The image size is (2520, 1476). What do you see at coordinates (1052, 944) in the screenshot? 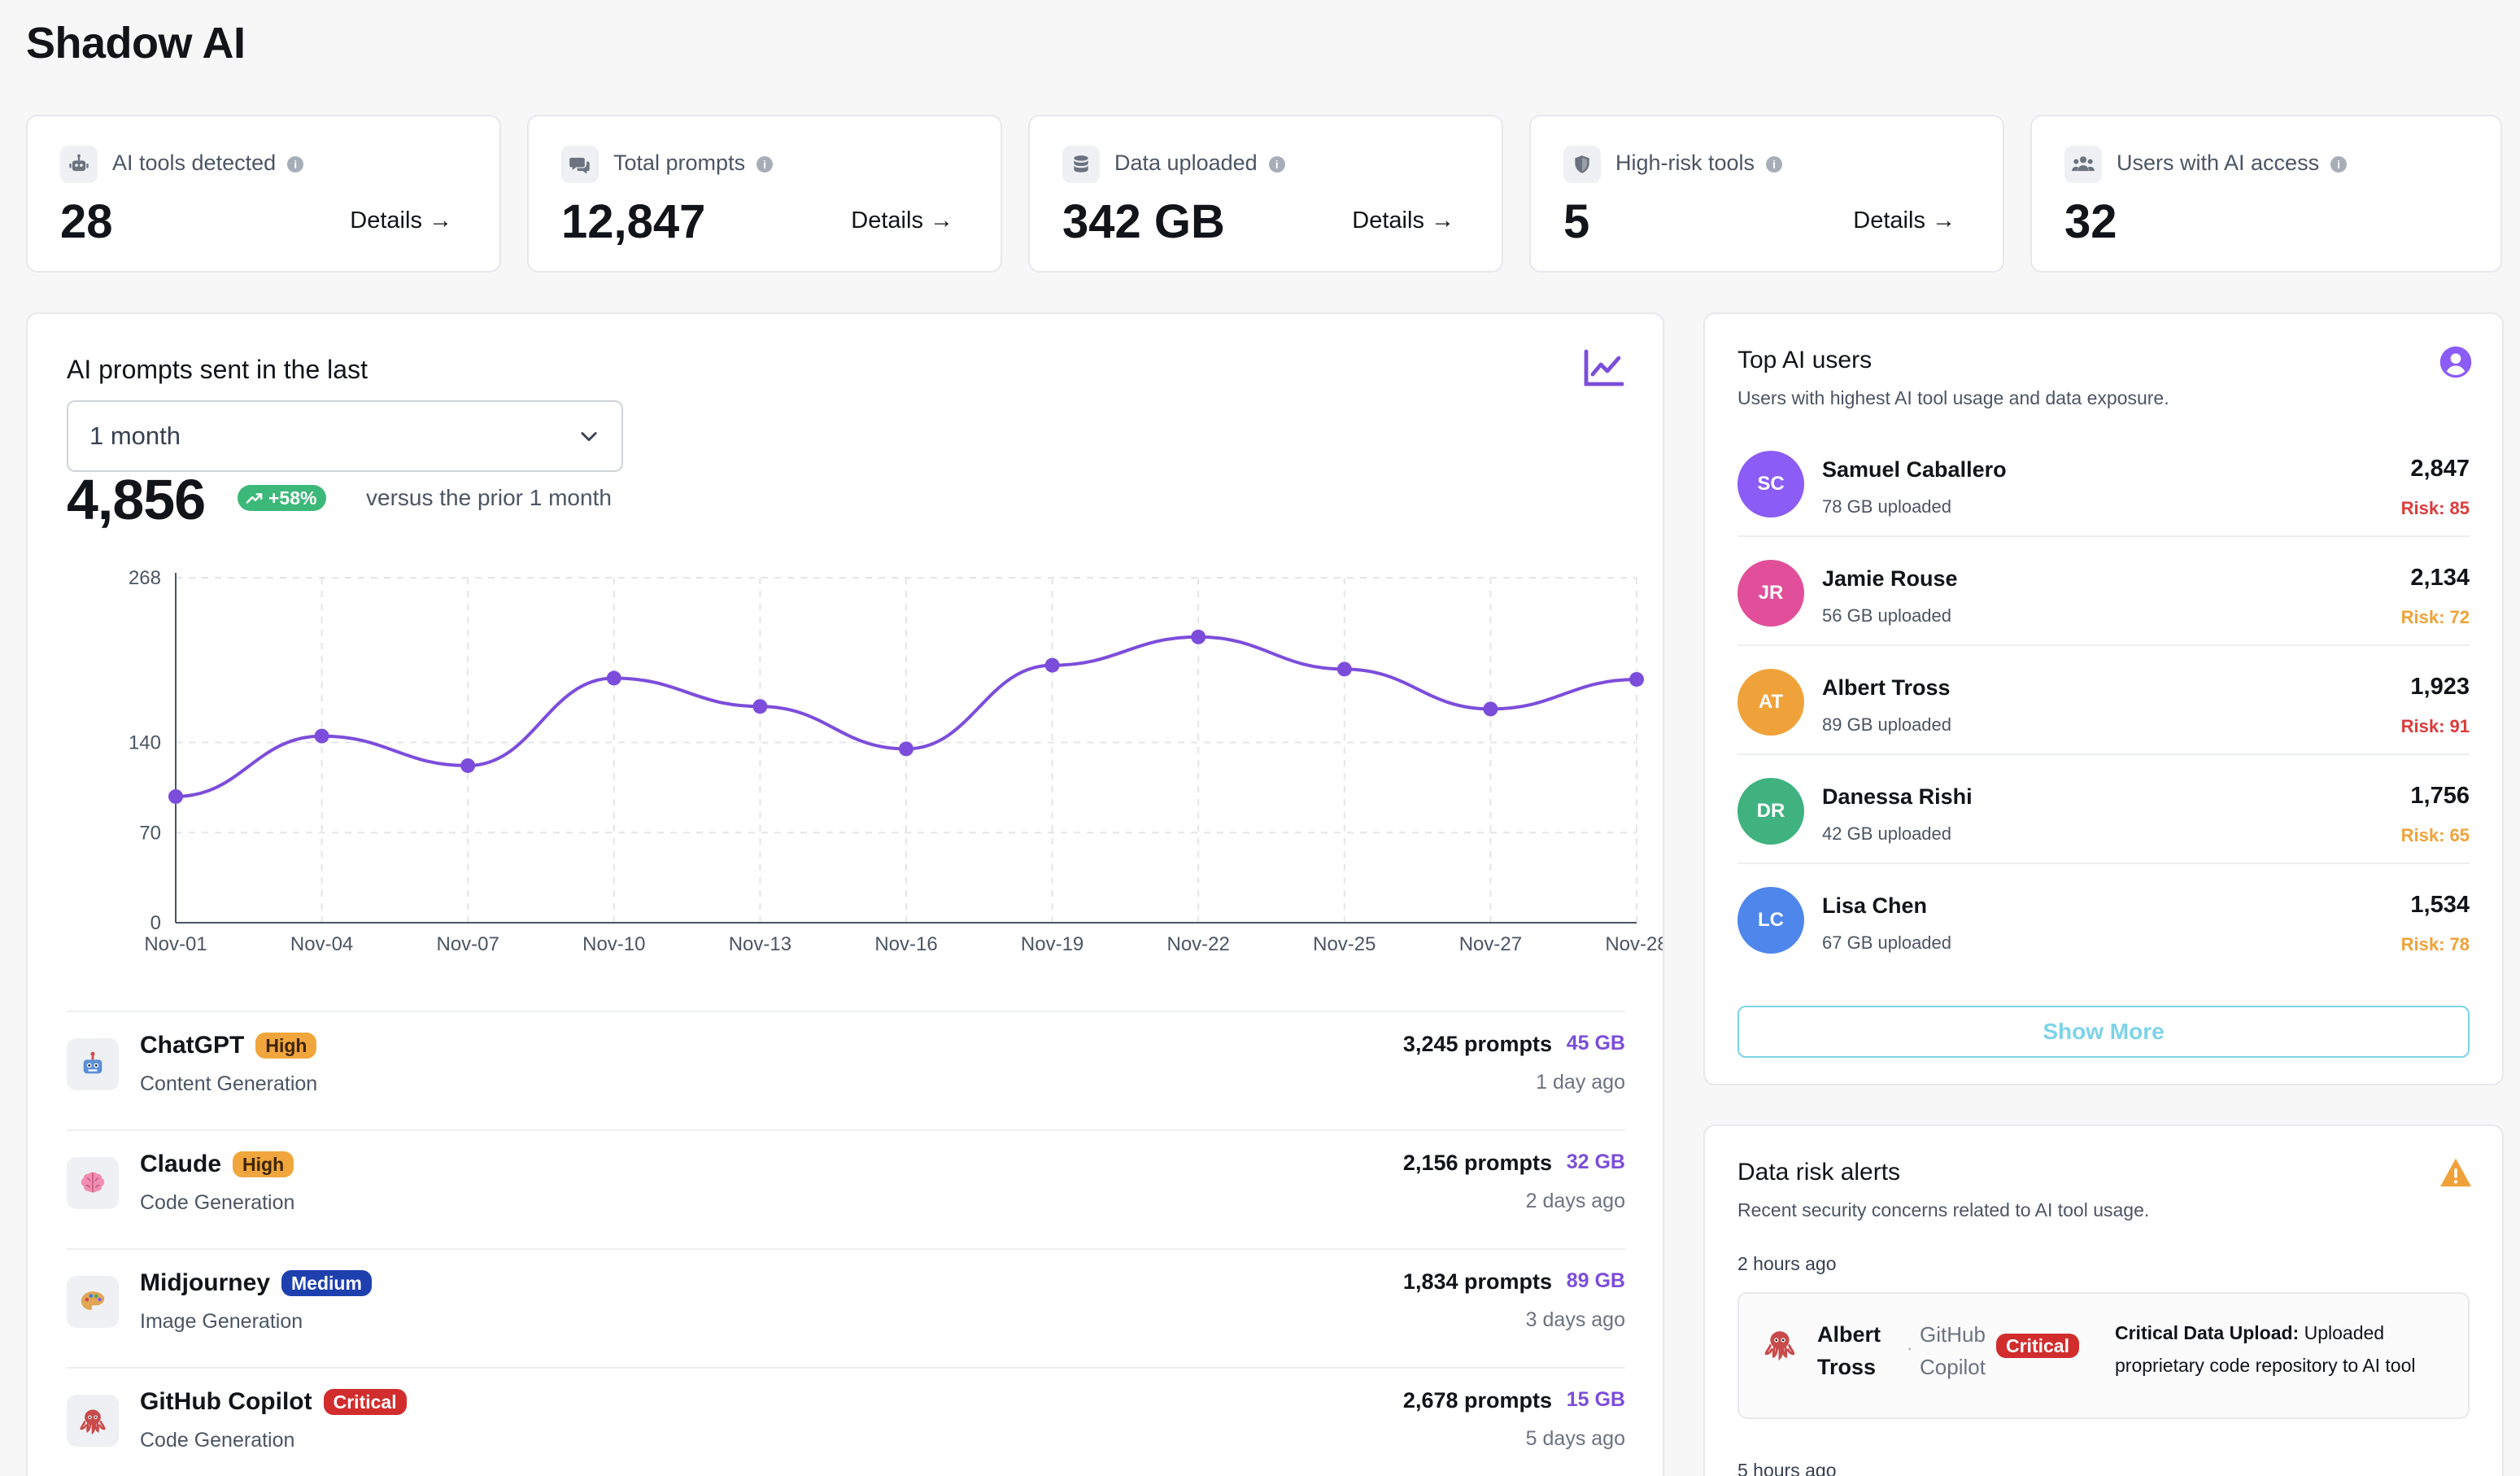
I see `x-tick-label: Nov-19` at bounding box center [1052, 944].